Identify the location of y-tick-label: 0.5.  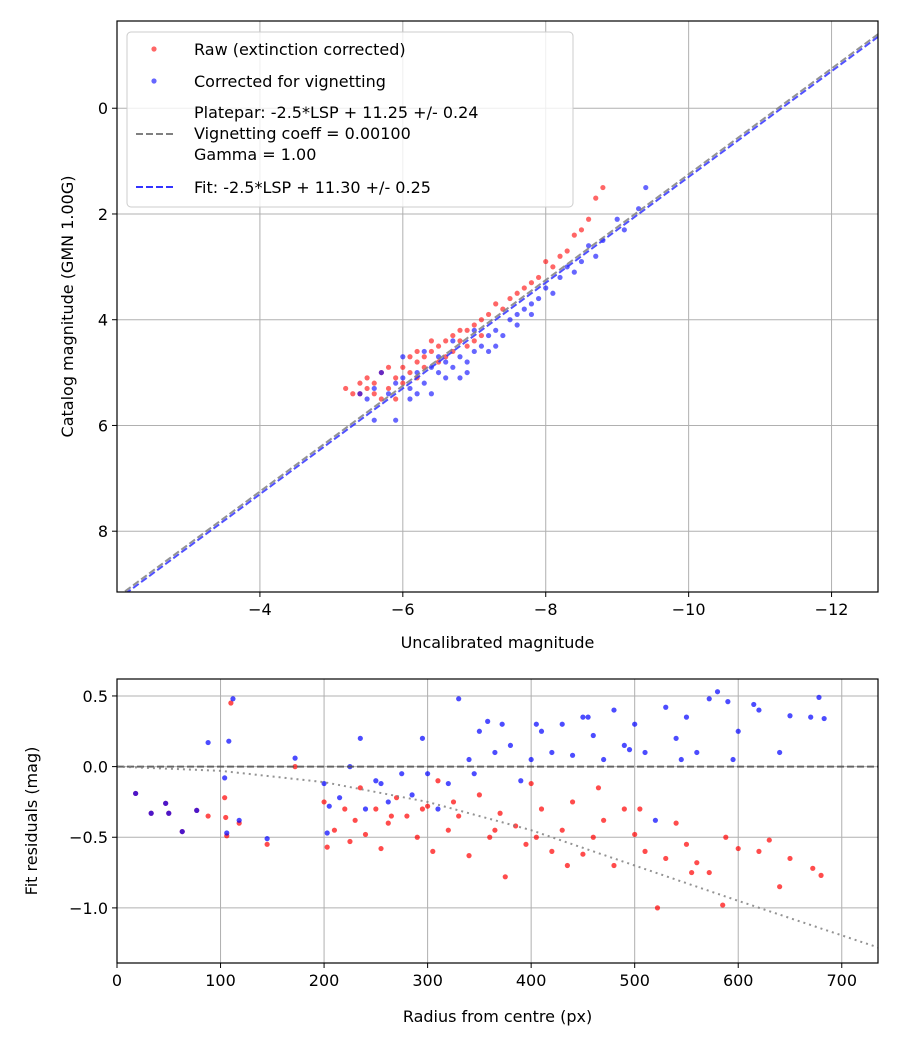
(95, 696).